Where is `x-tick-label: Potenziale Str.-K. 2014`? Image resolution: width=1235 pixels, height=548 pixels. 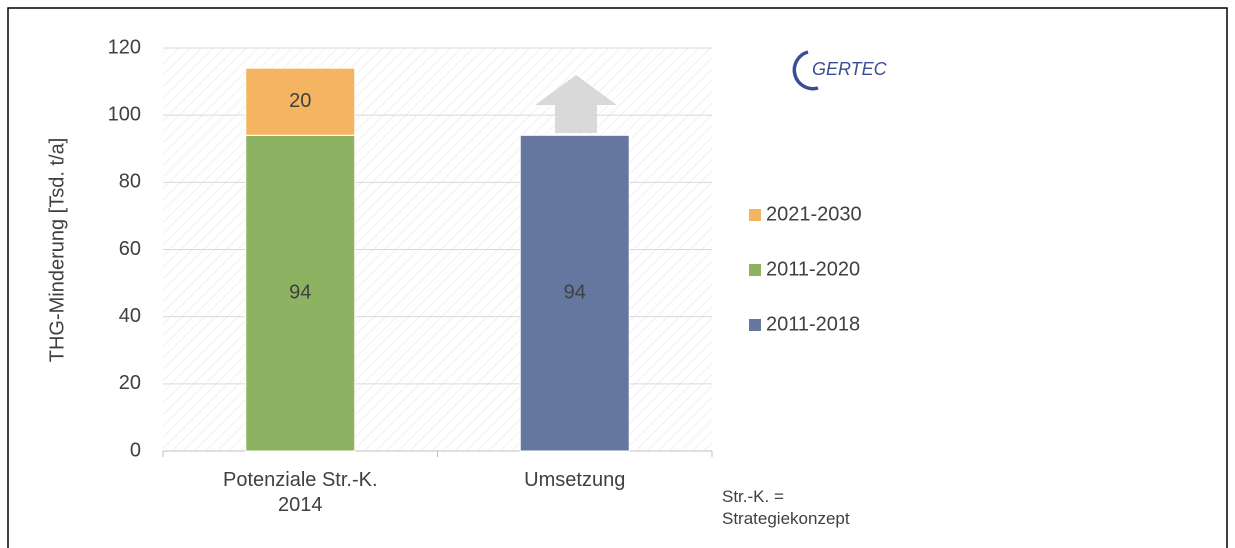 x-tick-label: Potenziale Str.-K. 2014 is located at coordinates (300, 492).